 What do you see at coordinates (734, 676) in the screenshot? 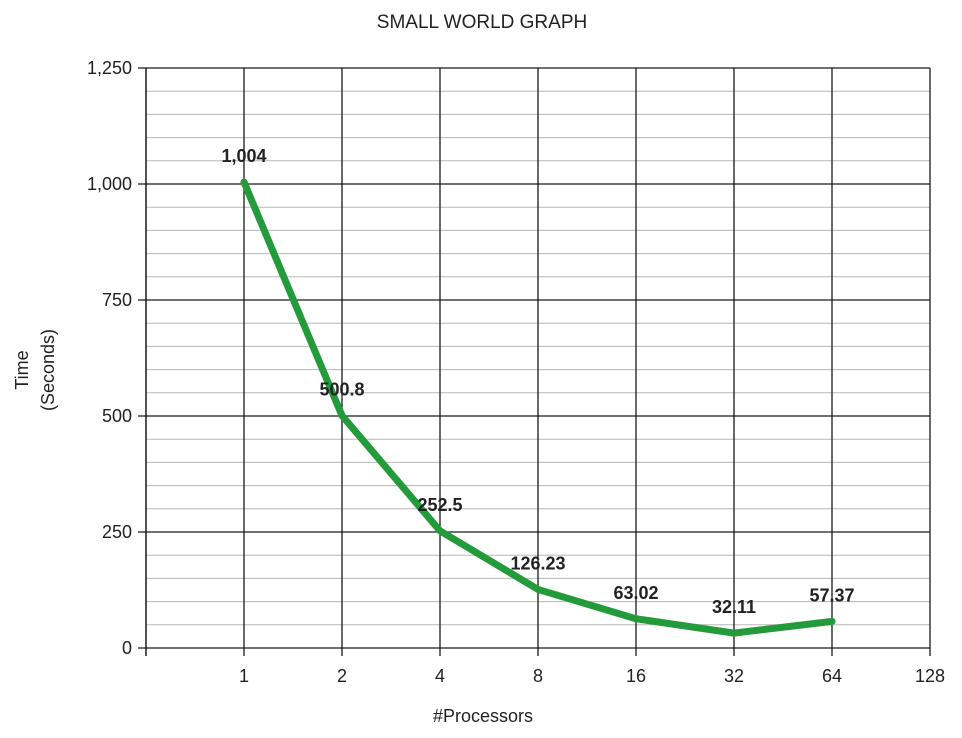
I see `x-tick-label: 32` at bounding box center [734, 676].